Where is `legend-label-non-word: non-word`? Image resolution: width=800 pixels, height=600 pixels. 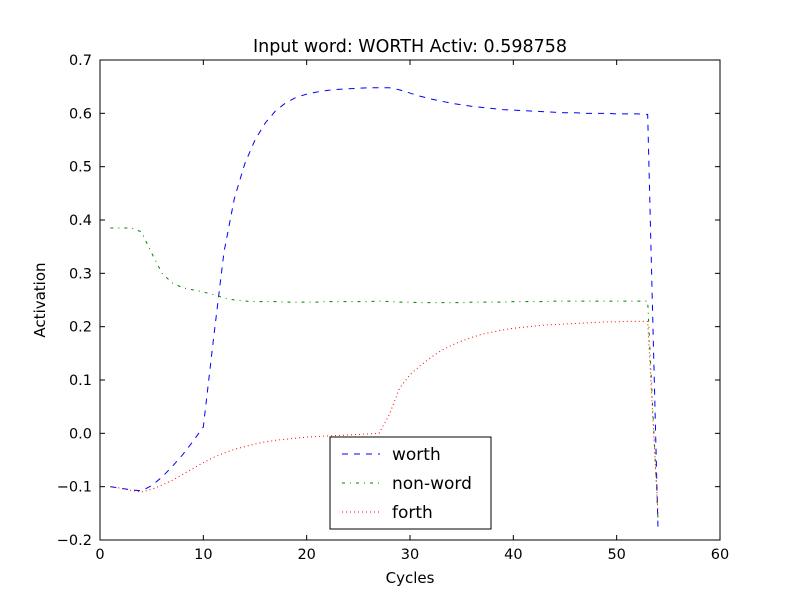
legend-label-non-word: non-word is located at coordinates (432, 484).